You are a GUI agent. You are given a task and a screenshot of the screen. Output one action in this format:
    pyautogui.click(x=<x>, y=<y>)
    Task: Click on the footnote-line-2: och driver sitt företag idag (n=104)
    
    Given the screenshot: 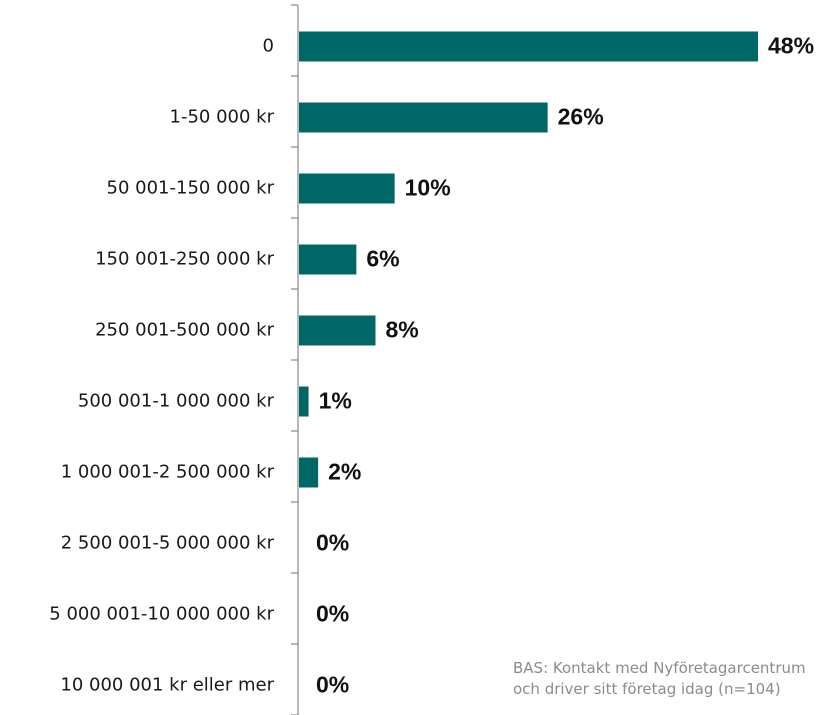 What is the action you would take?
    pyautogui.click(x=647, y=689)
    